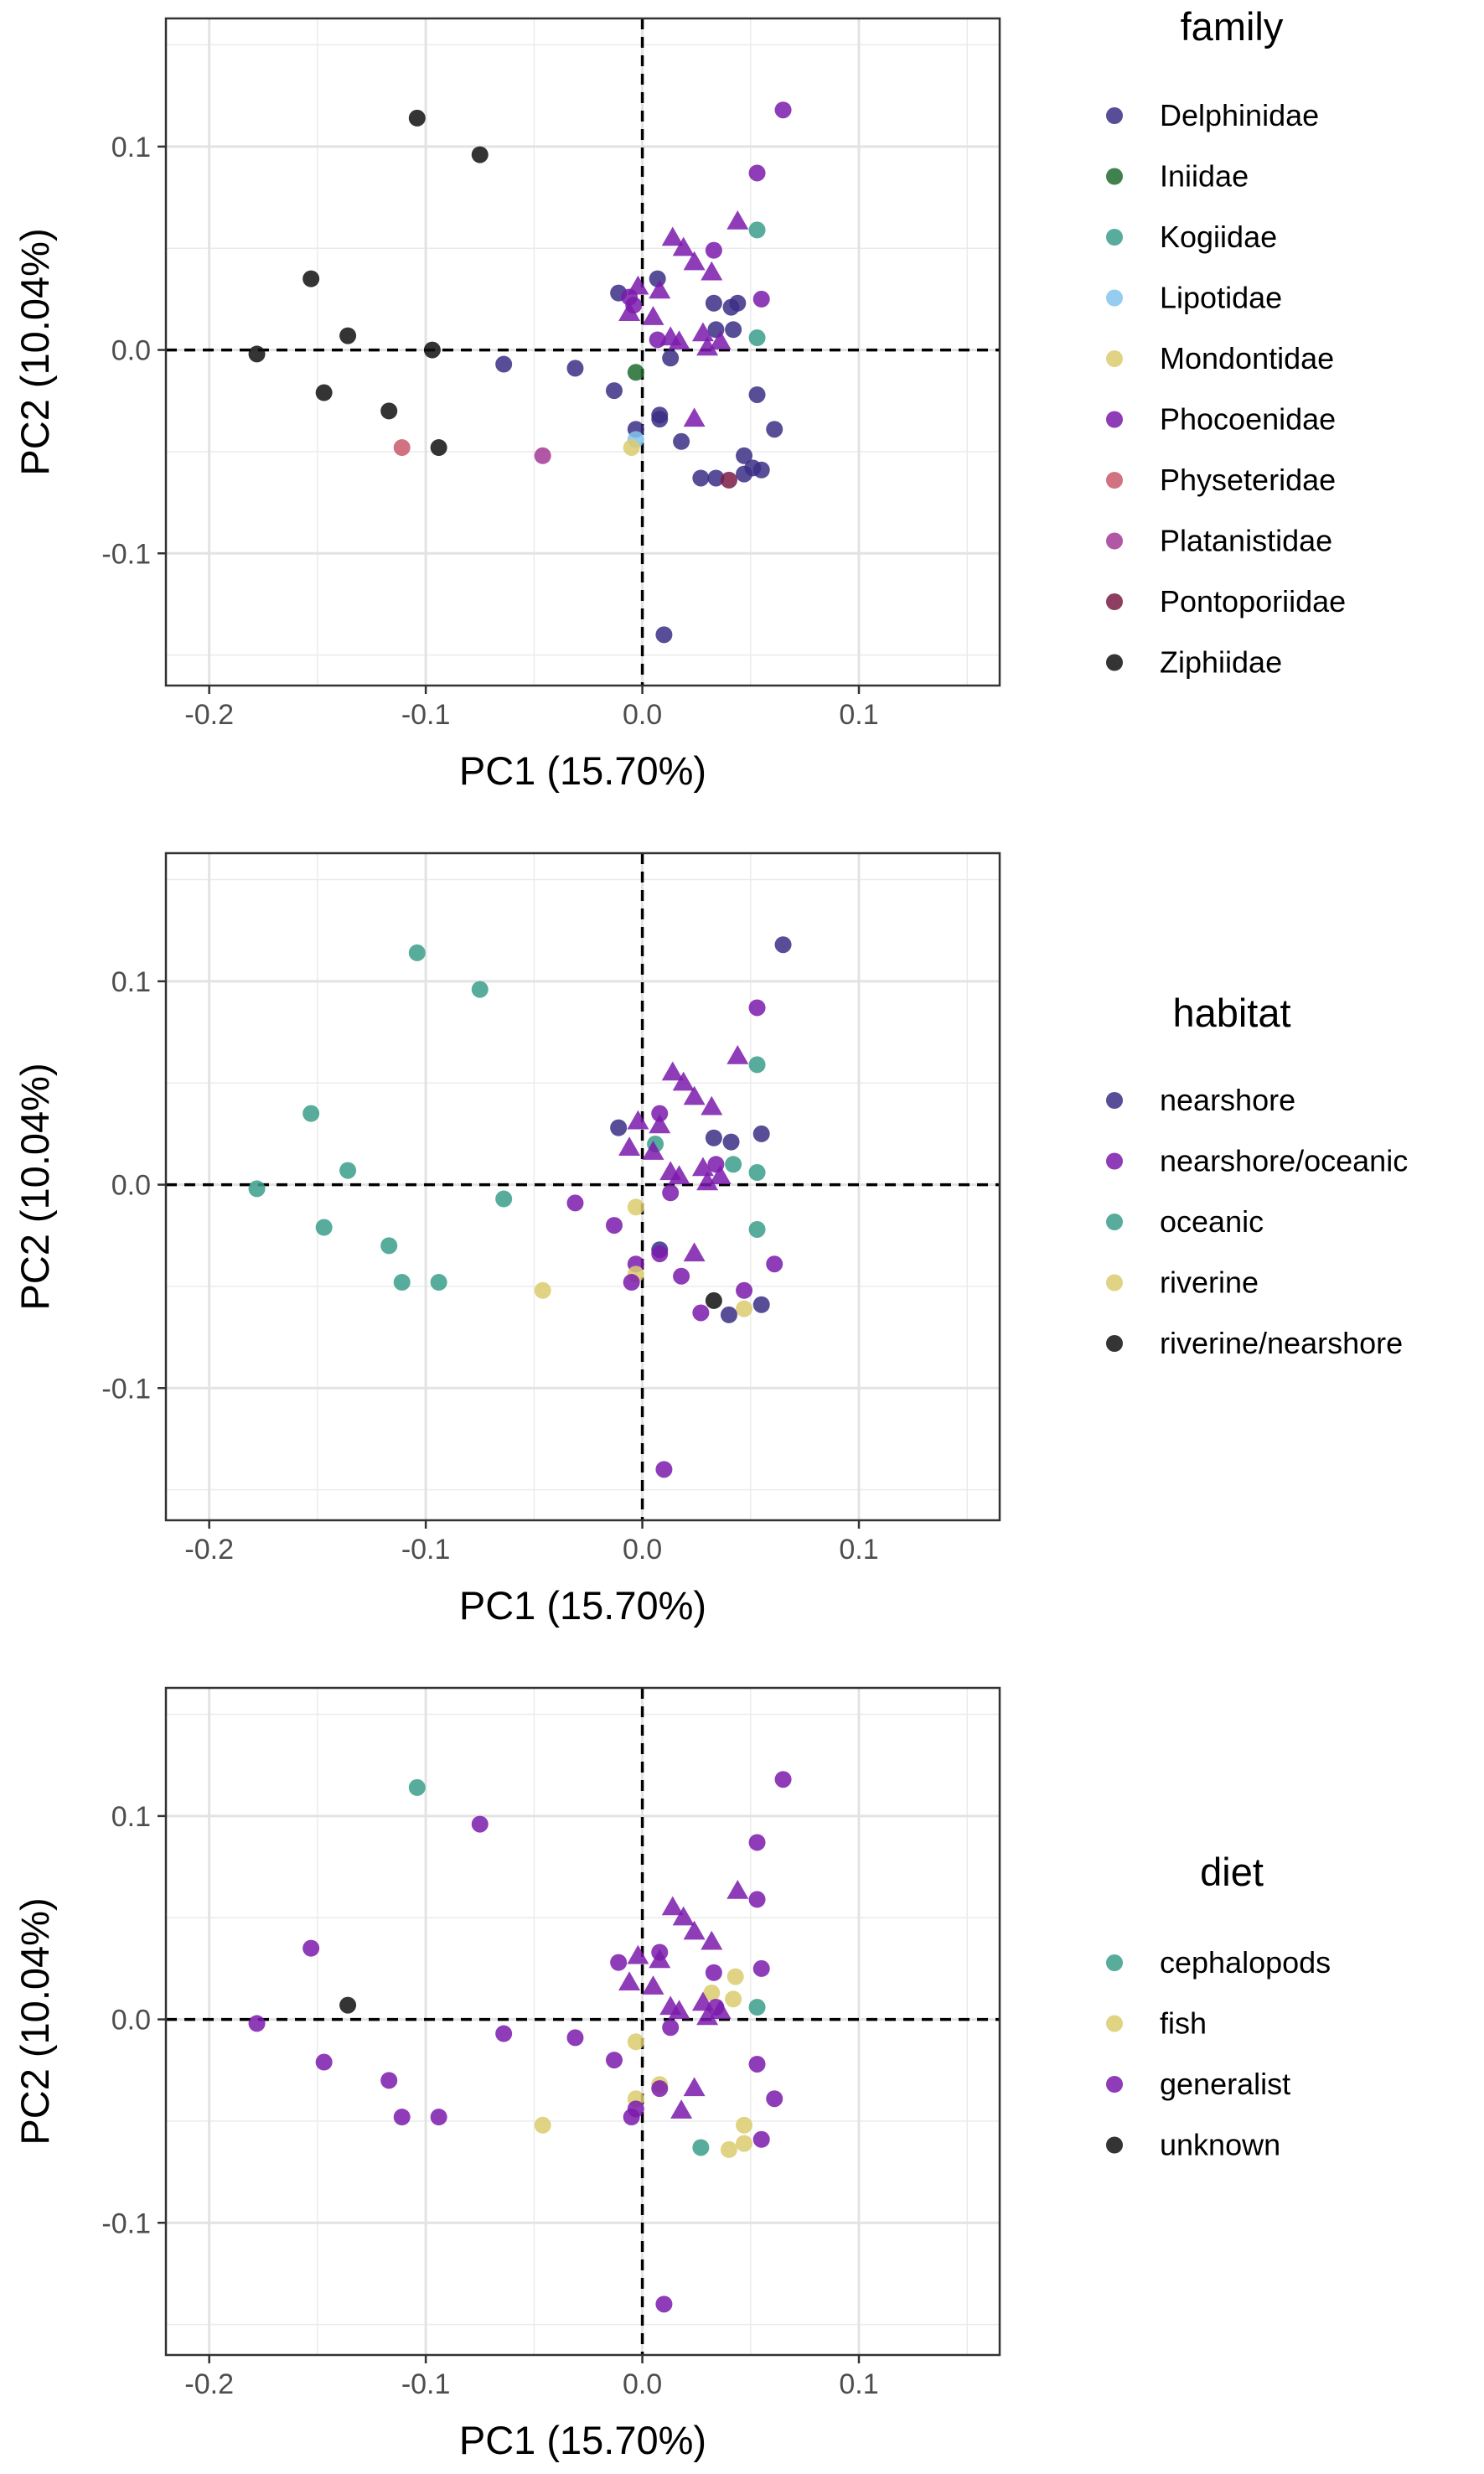 This screenshot has width=1484, height=2474. I want to click on legend-label: Phocoenidae, so click(1248, 419).